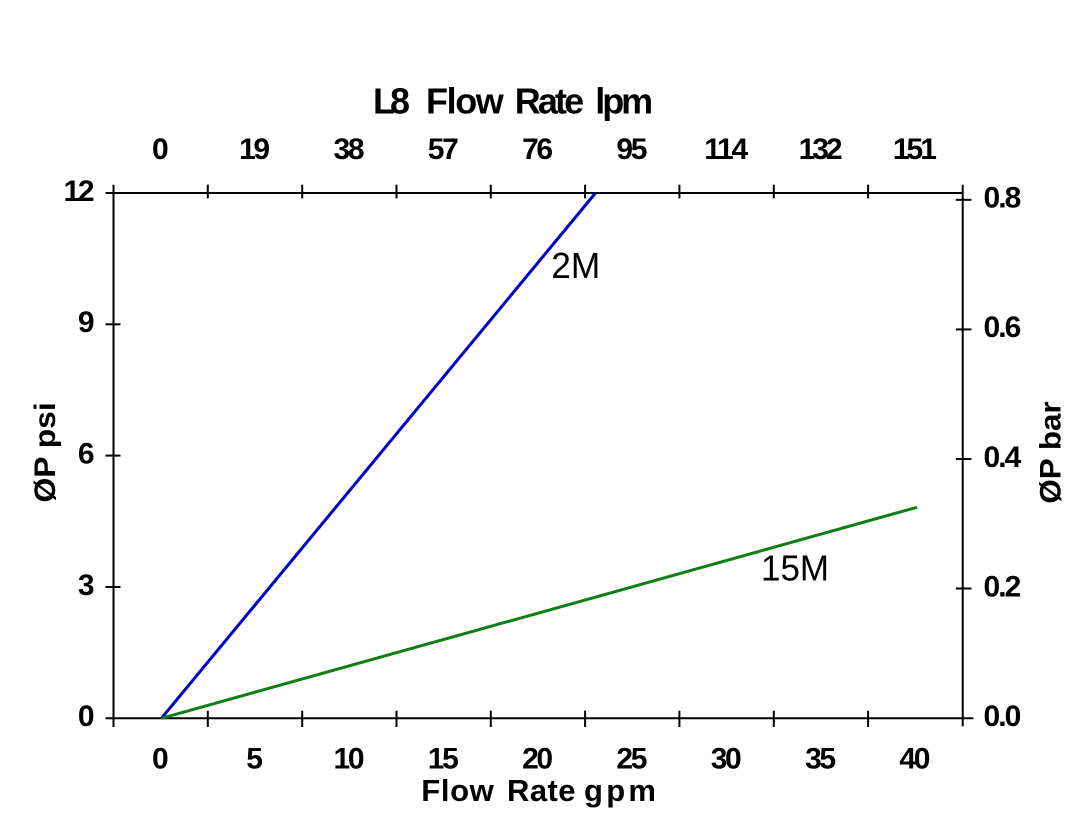  What do you see at coordinates (1003, 327) in the screenshot?
I see `svg-text: 0.6` at bounding box center [1003, 327].